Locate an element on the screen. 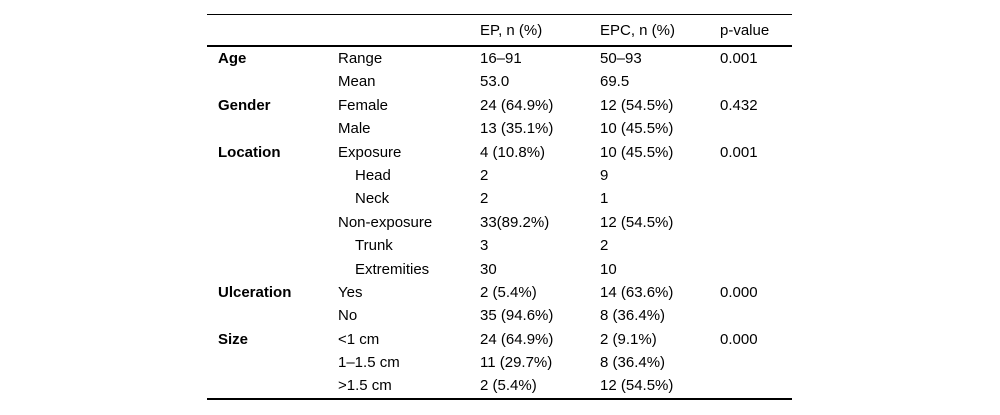 Image resolution: width=1000 pixels, height=415 pixels. cell-epc-value: 1 is located at coordinates (604, 199).